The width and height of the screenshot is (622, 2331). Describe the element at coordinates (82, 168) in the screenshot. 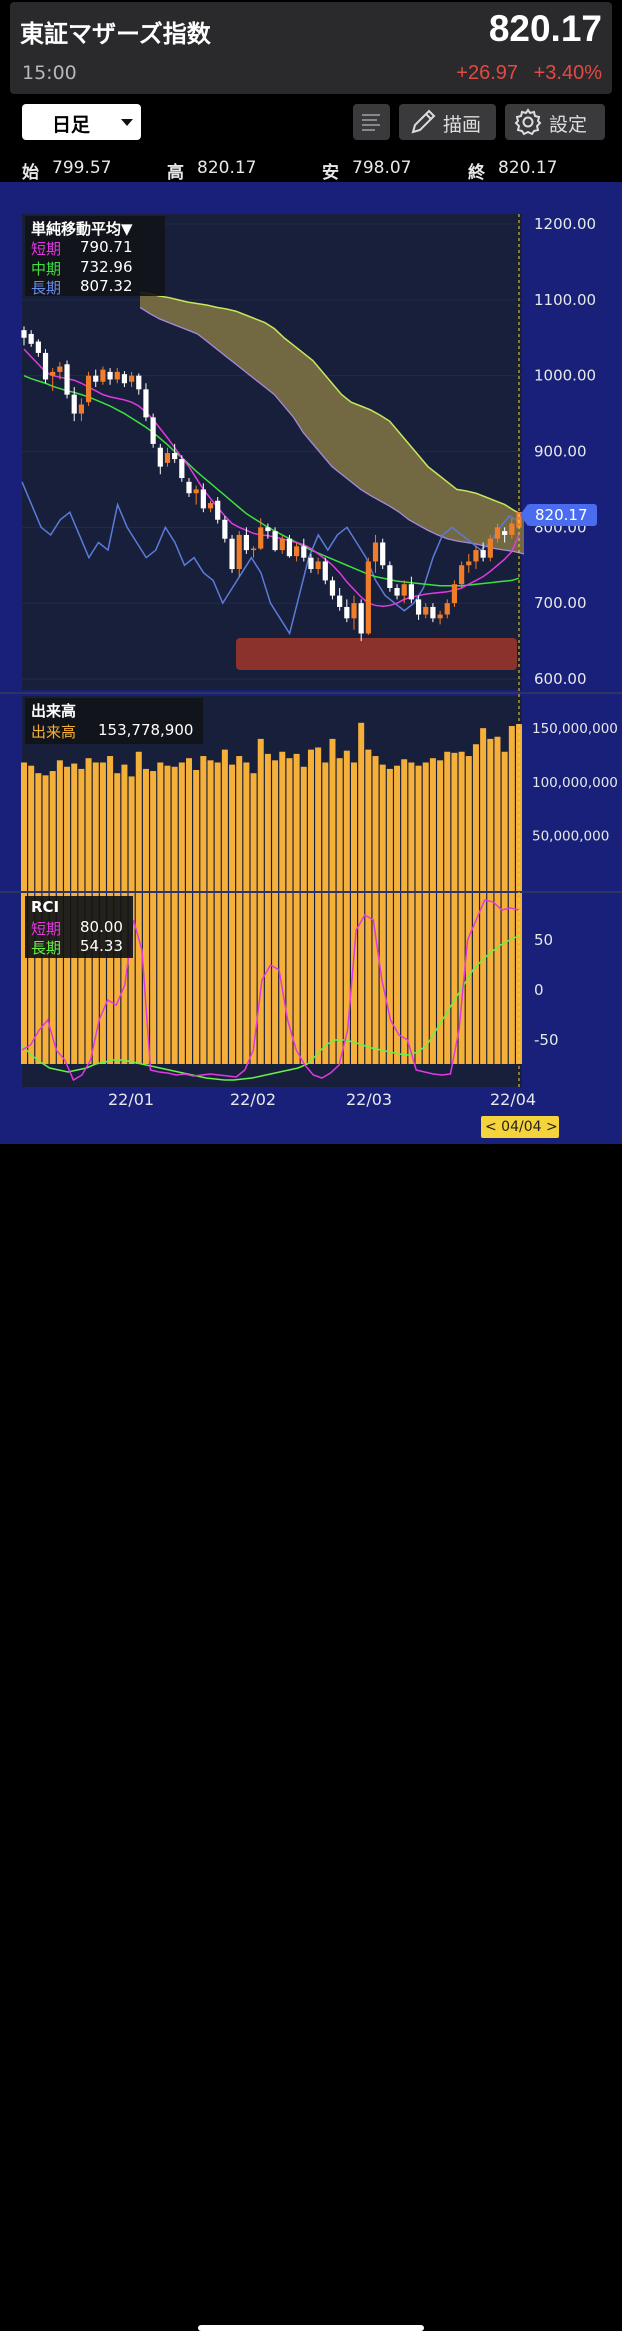

I see `open-value: 799.57` at that location.